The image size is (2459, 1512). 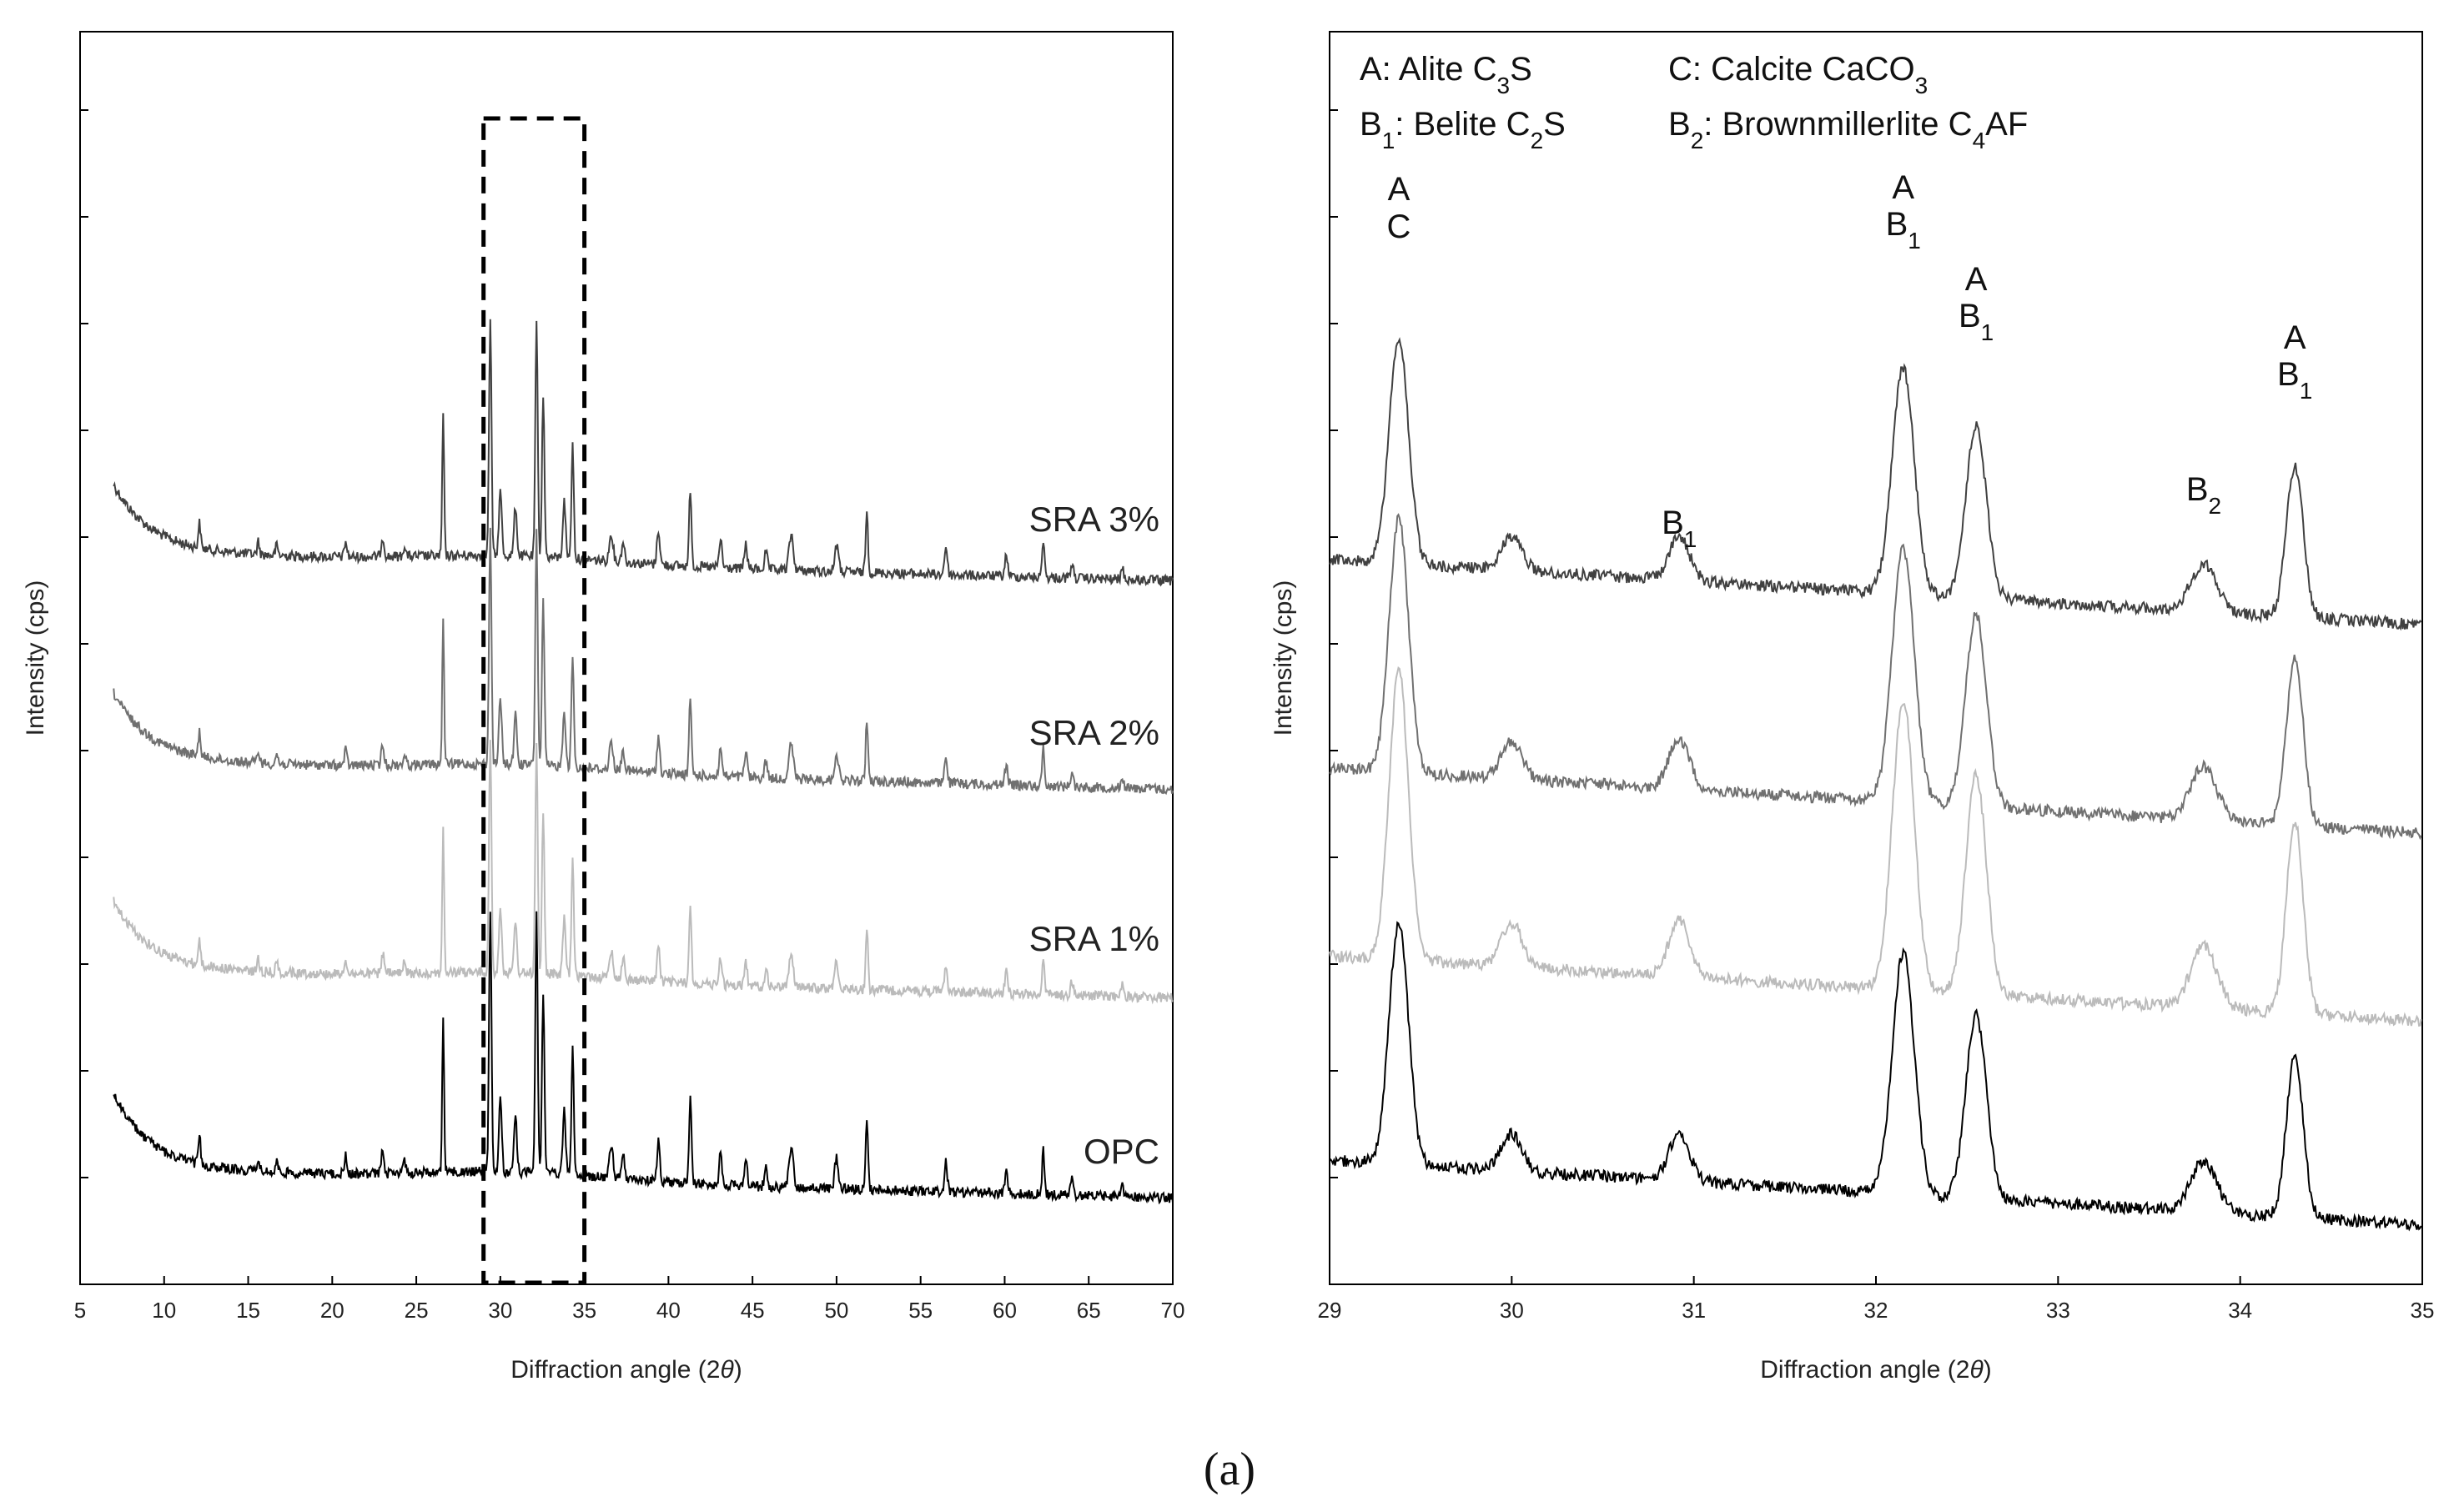 I want to click on right-x-tick-label: 31, so click(x=1694, y=1310).